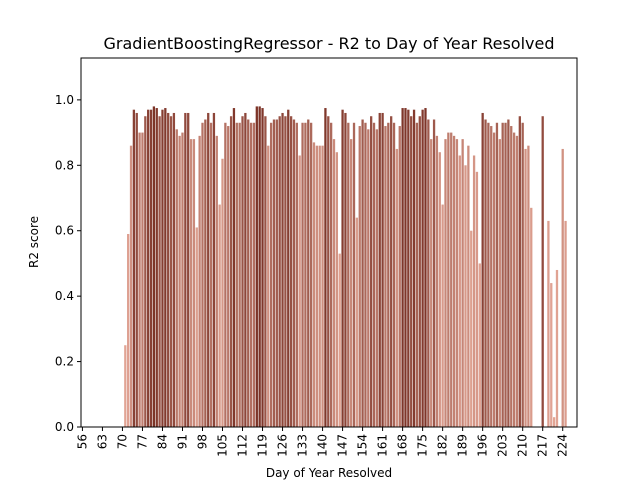 The image size is (640, 480). Describe the element at coordinates (64, 427) in the screenshot. I see `y-tick-label: 0.0` at that location.